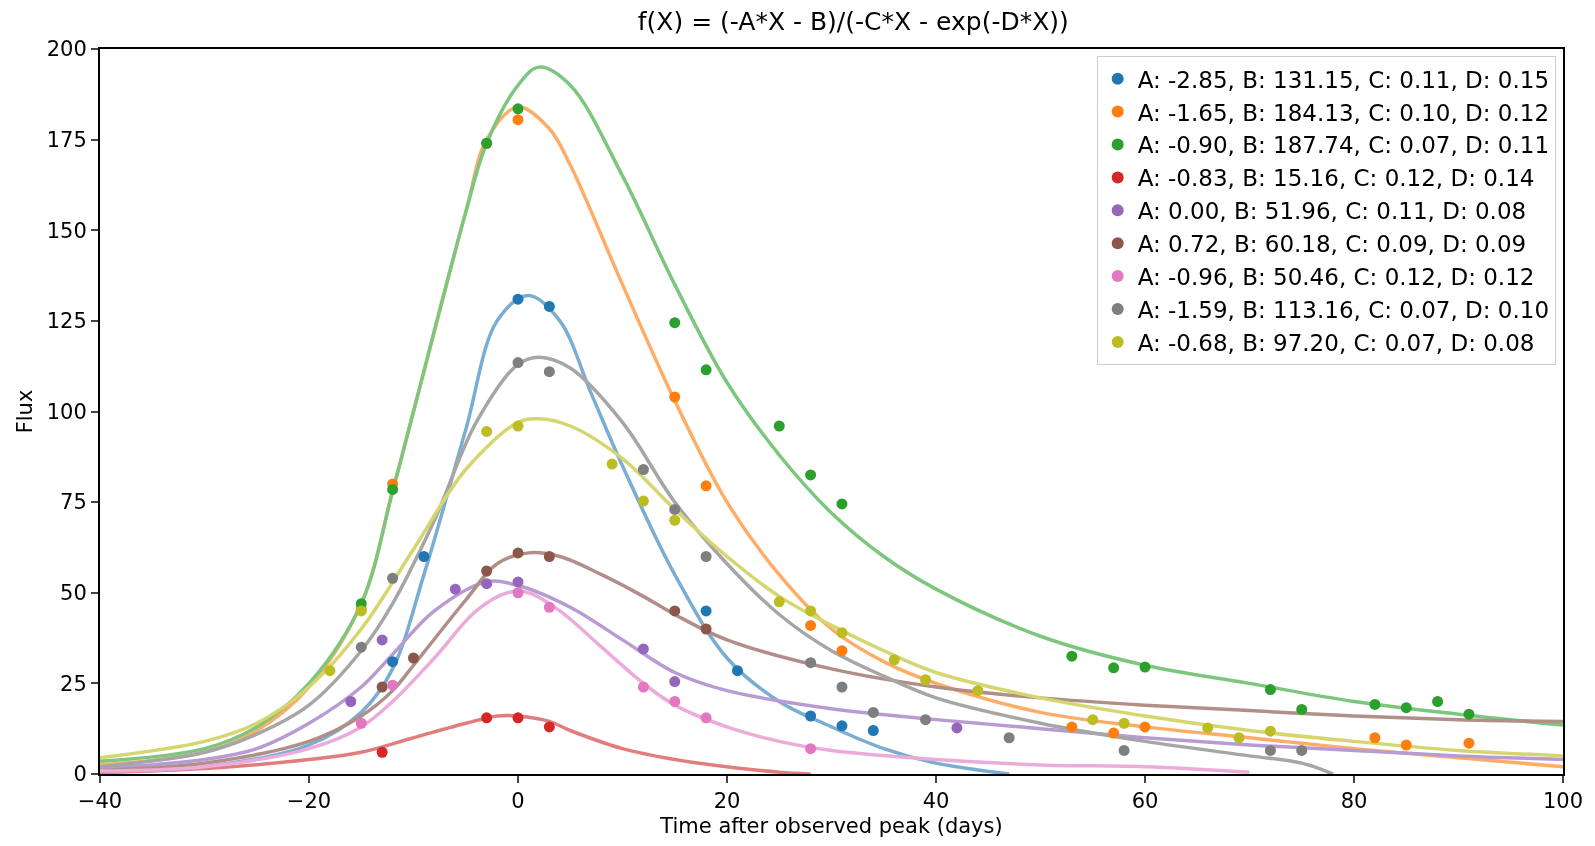  Describe the element at coordinates (100, 801) in the screenshot. I see `x-tick-label: −40` at that location.